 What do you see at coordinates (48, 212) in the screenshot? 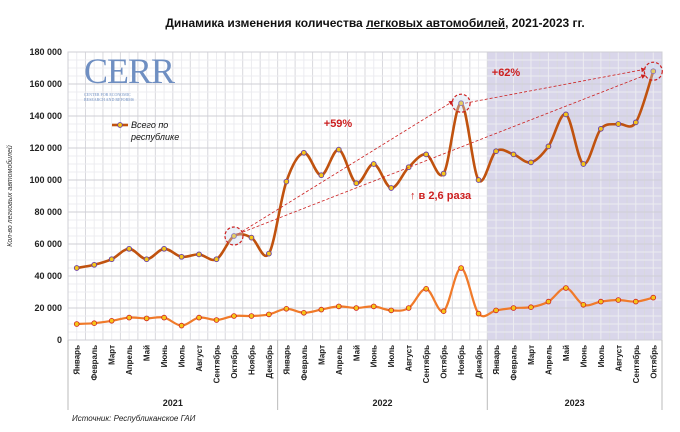
I see `y-tick-label: 80 000` at bounding box center [48, 212].